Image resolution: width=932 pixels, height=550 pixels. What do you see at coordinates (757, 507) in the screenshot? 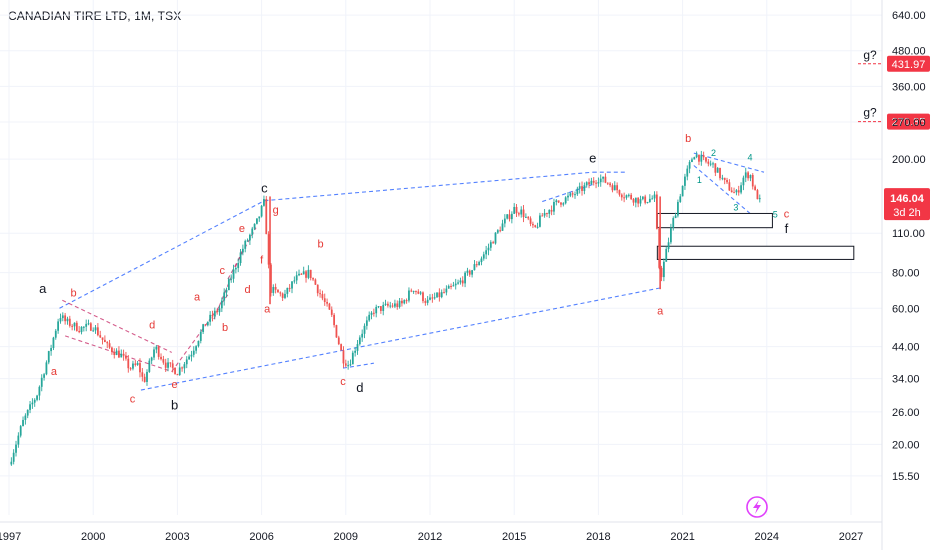
I see `lightning-icon` at bounding box center [757, 507].